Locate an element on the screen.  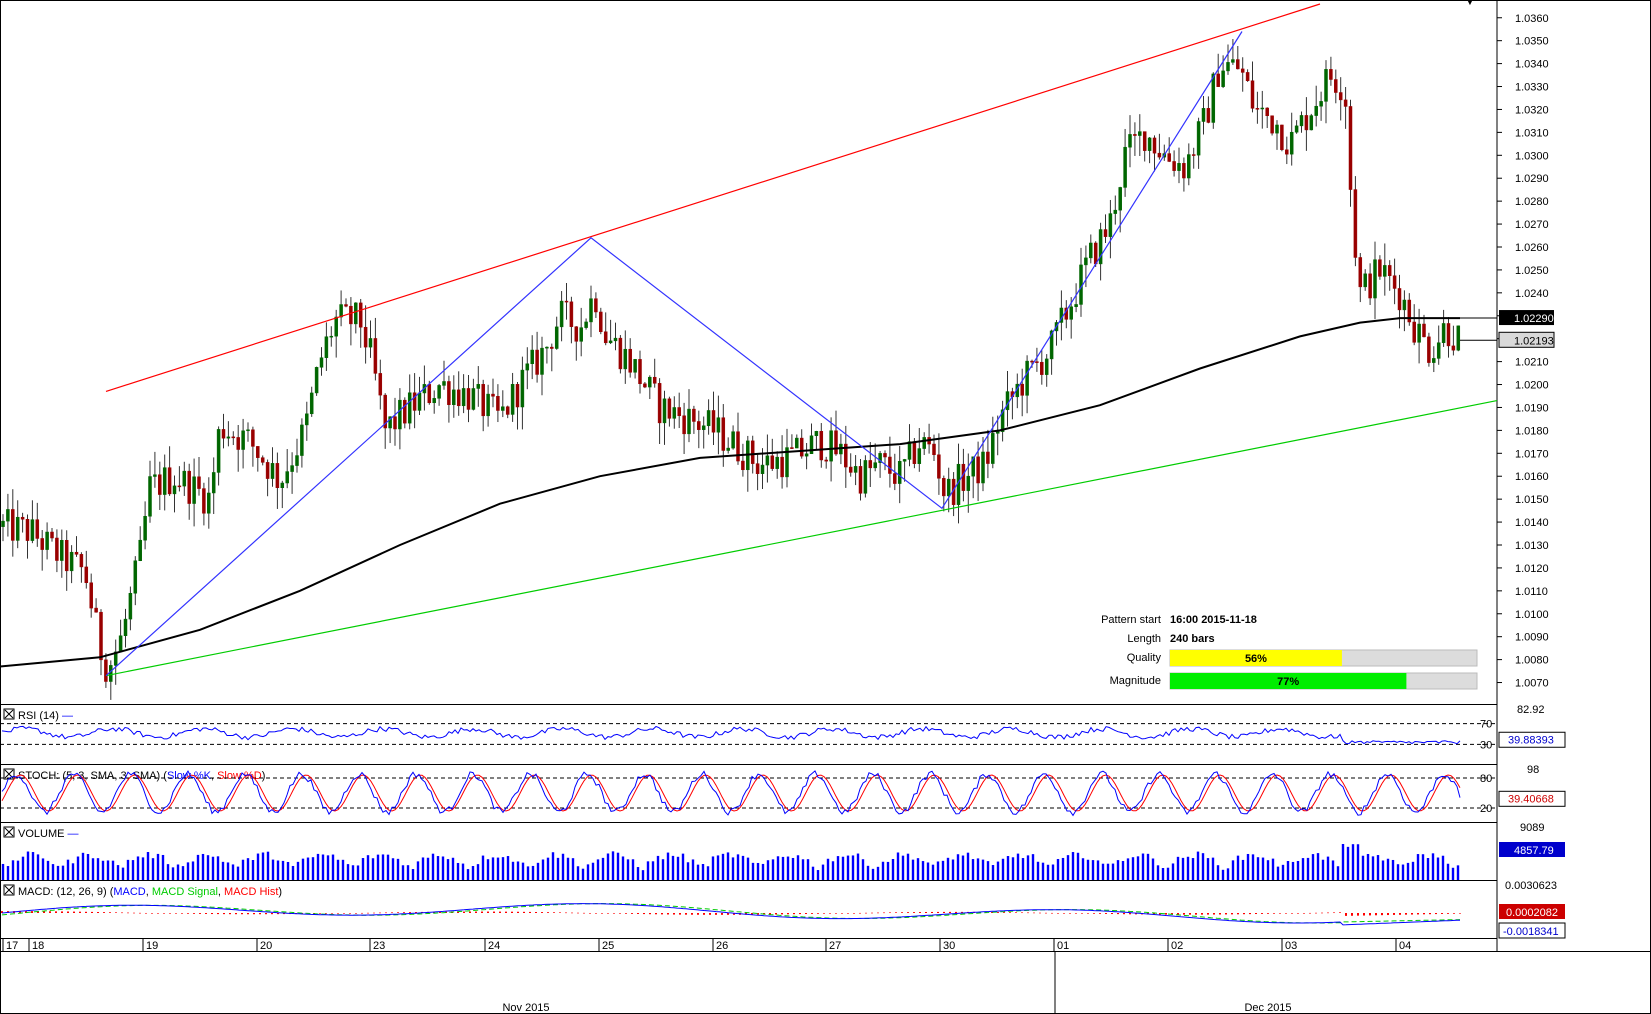
price-tick-label: 1.0350 is located at coordinates (1532, 42).